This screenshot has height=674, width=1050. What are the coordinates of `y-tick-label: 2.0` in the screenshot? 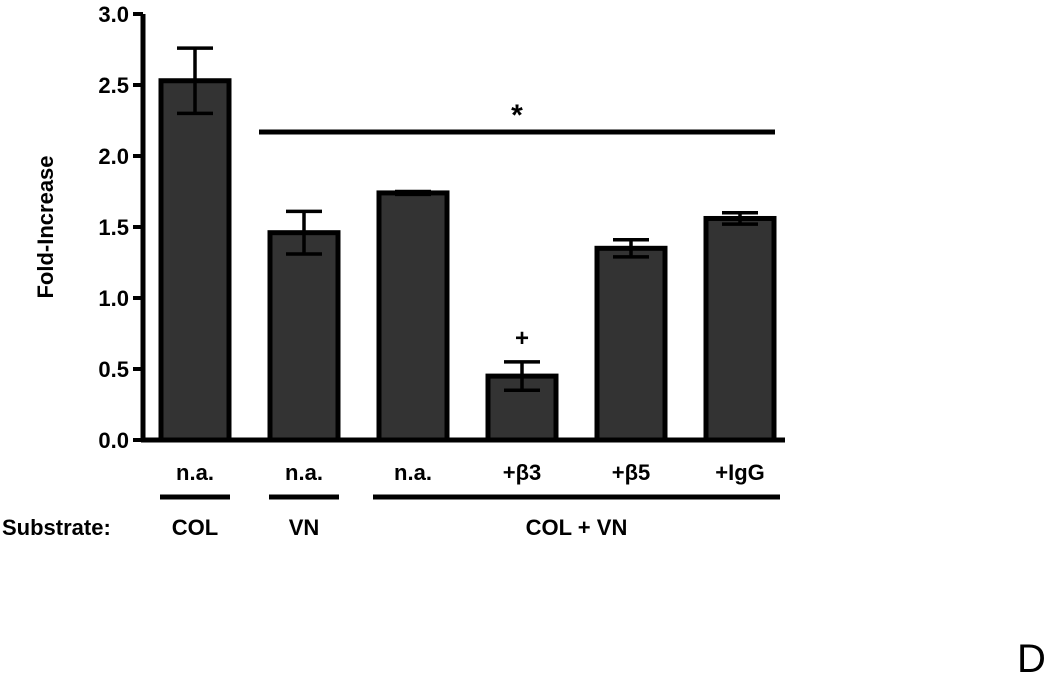 It's located at (113, 156).